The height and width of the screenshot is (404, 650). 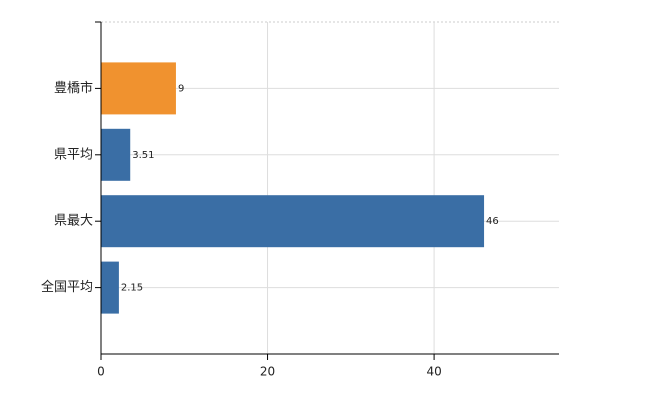 I want to click on y-tick-label: 県平均, so click(x=73, y=154).